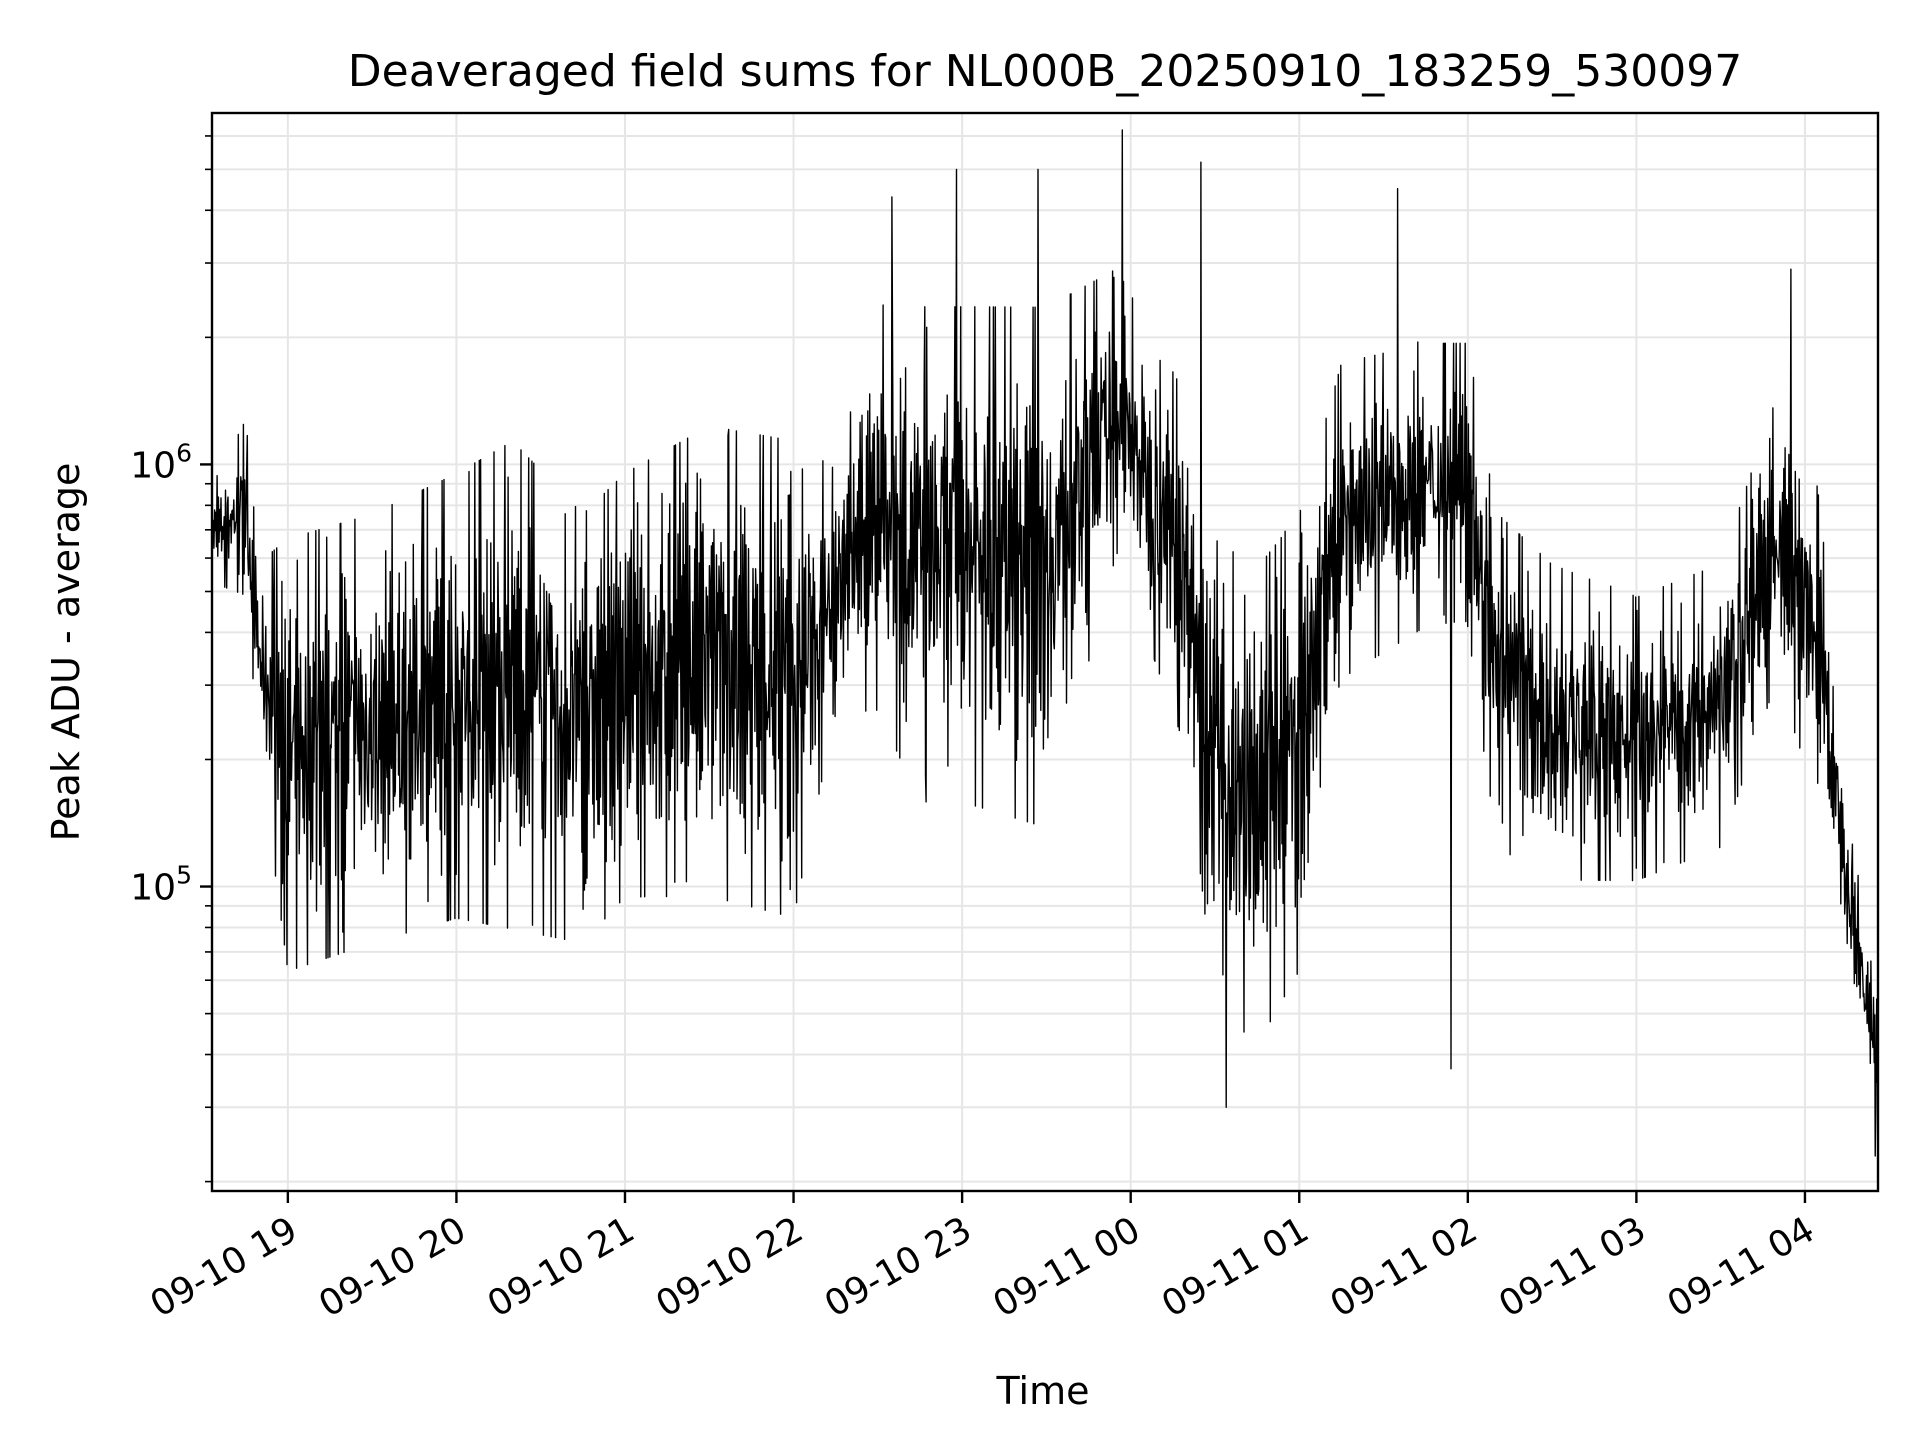 This screenshot has width=1920, height=1440. What do you see at coordinates (161, 885) in the screenshot?
I see `y-tick-label: 10⁵` at bounding box center [161, 885].